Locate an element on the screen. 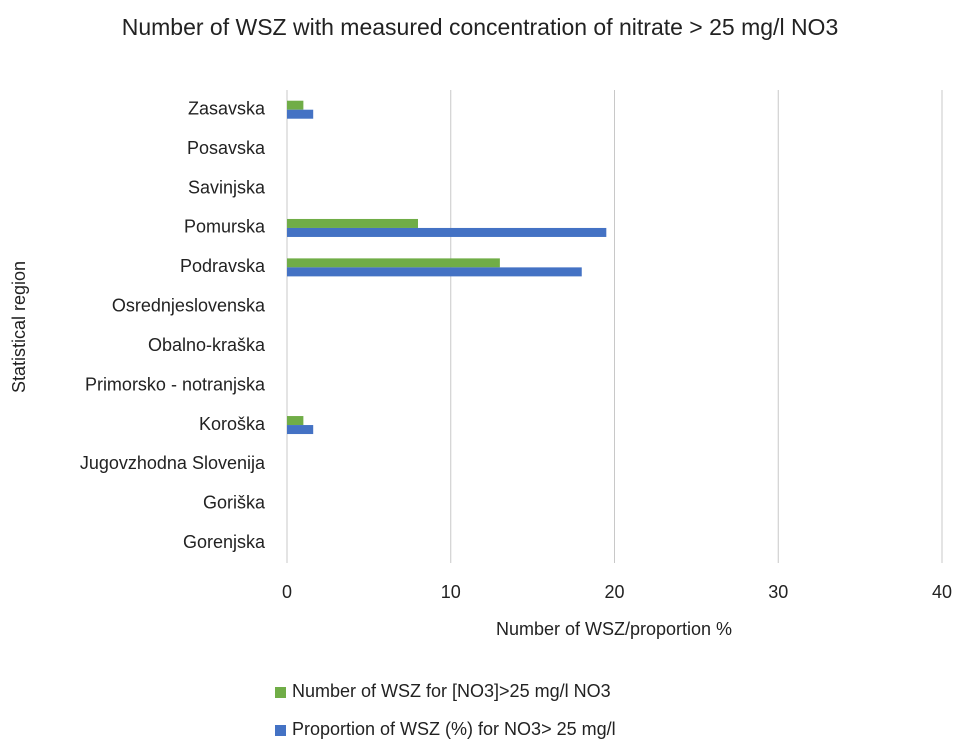 This screenshot has height=741, width=957. x-tick-label: 0 is located at coordinates (287, 592).